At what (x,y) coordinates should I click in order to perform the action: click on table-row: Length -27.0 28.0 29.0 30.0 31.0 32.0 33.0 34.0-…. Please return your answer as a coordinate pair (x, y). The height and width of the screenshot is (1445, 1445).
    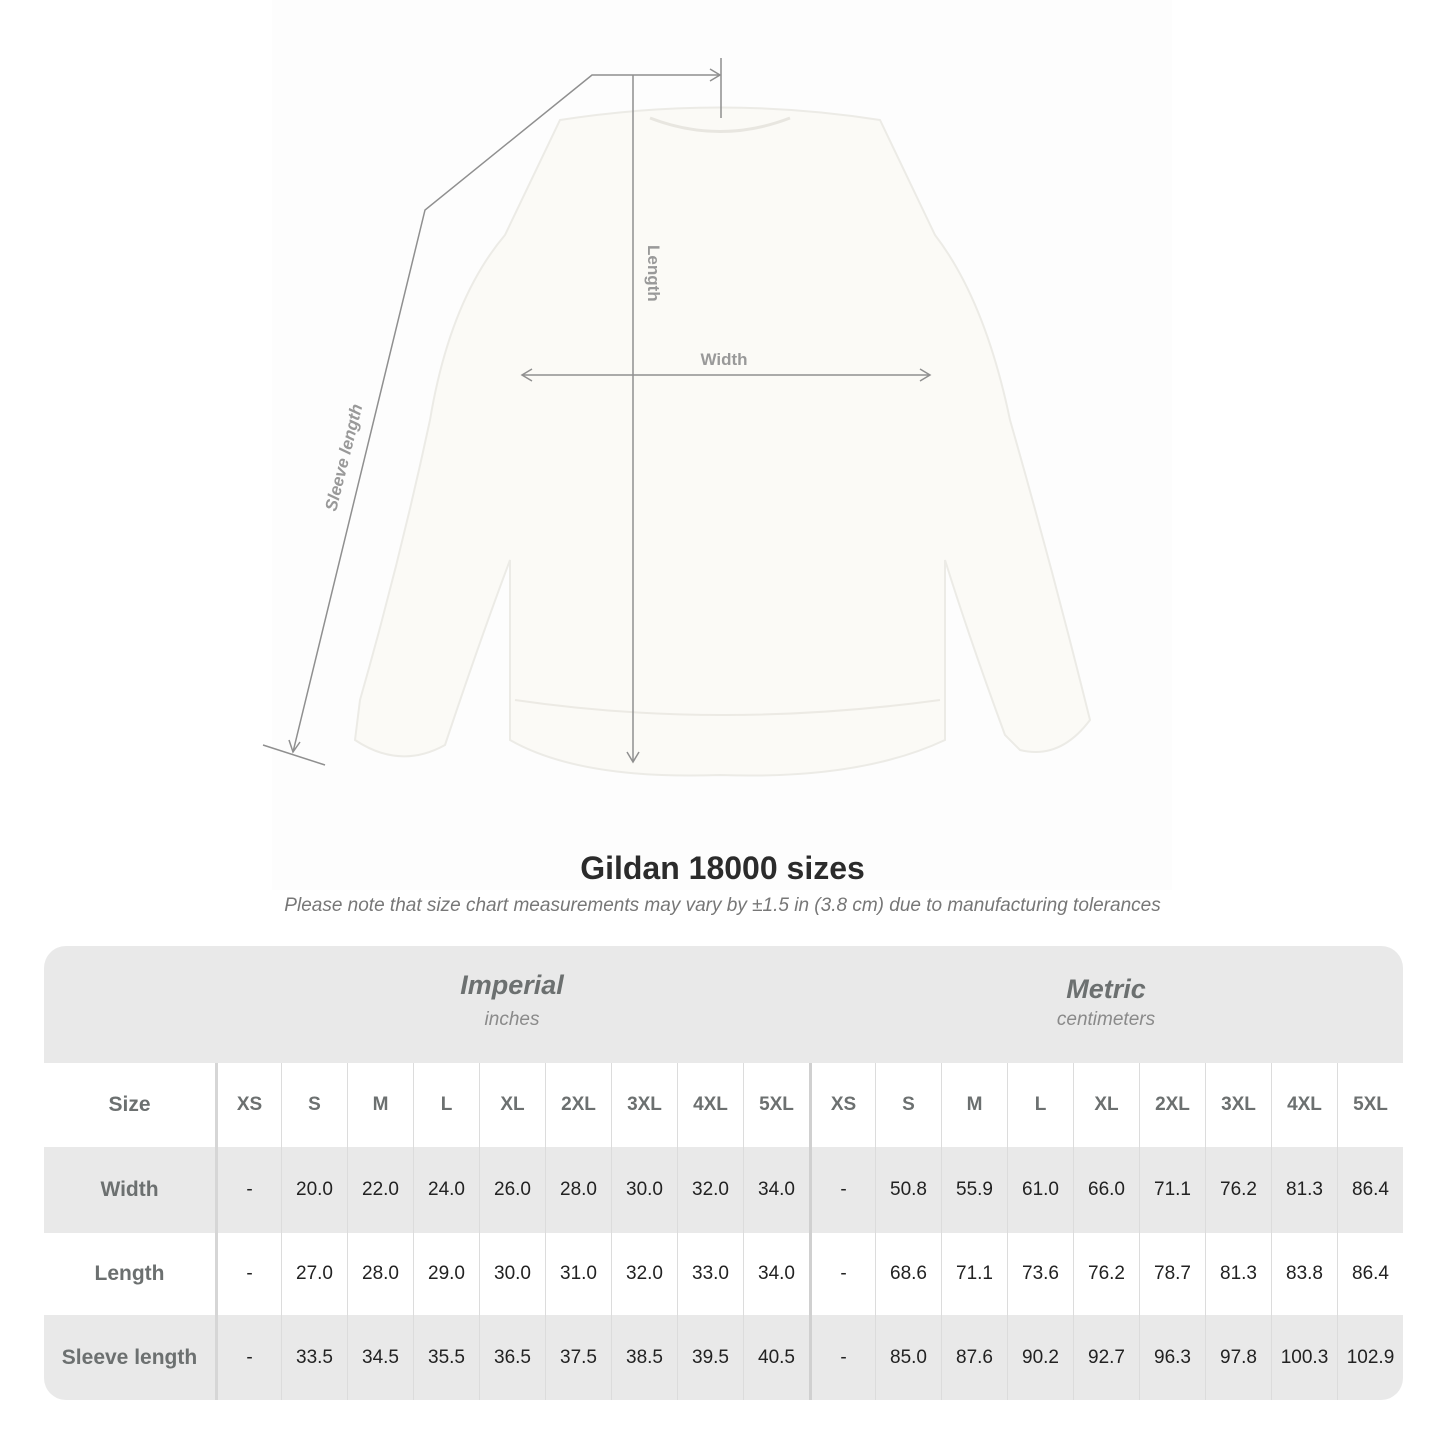
    Looking at the image, I should click on (723, 1274).